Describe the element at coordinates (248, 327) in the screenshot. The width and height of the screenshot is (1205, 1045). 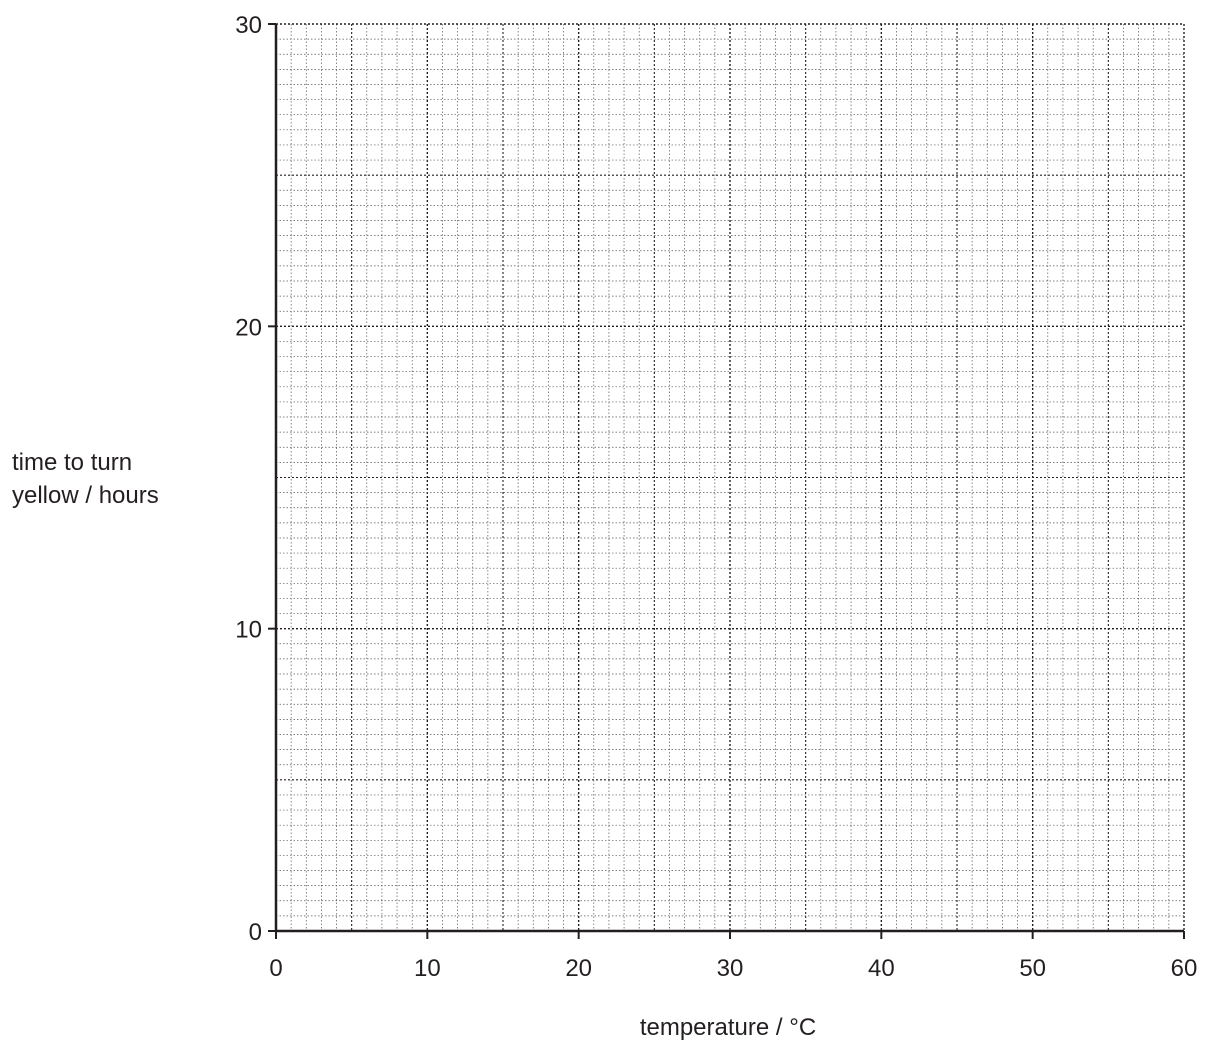
I see `y-tick-label: 20` at that location.